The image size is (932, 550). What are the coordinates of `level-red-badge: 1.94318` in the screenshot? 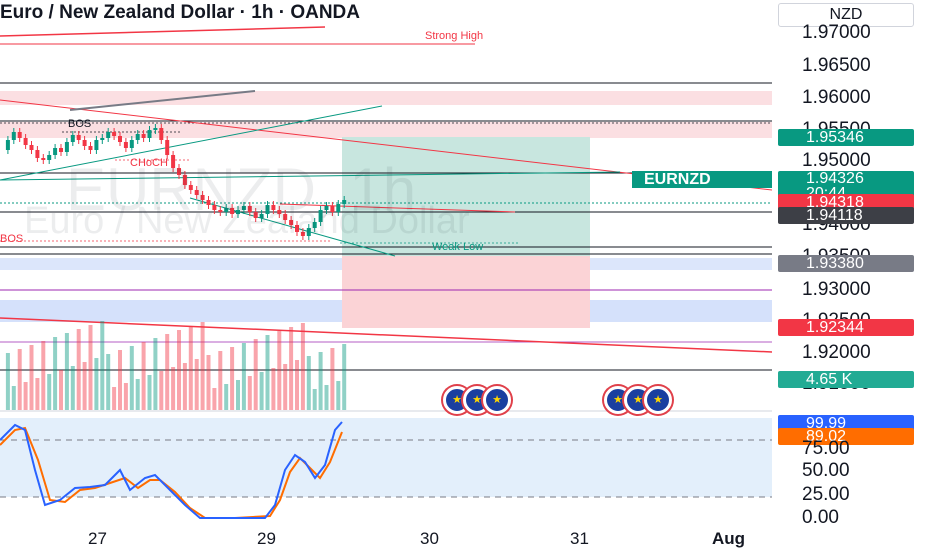 It's located at (846, 202).